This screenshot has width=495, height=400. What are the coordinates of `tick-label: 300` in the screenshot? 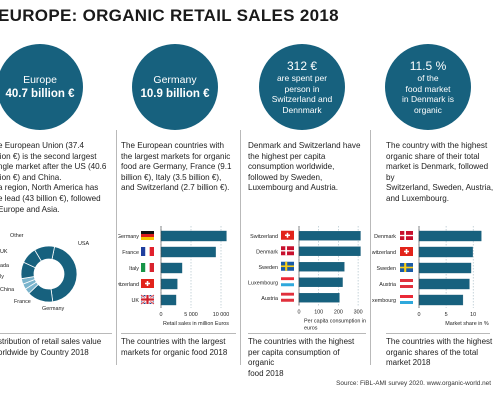 It's located at (358, 313).